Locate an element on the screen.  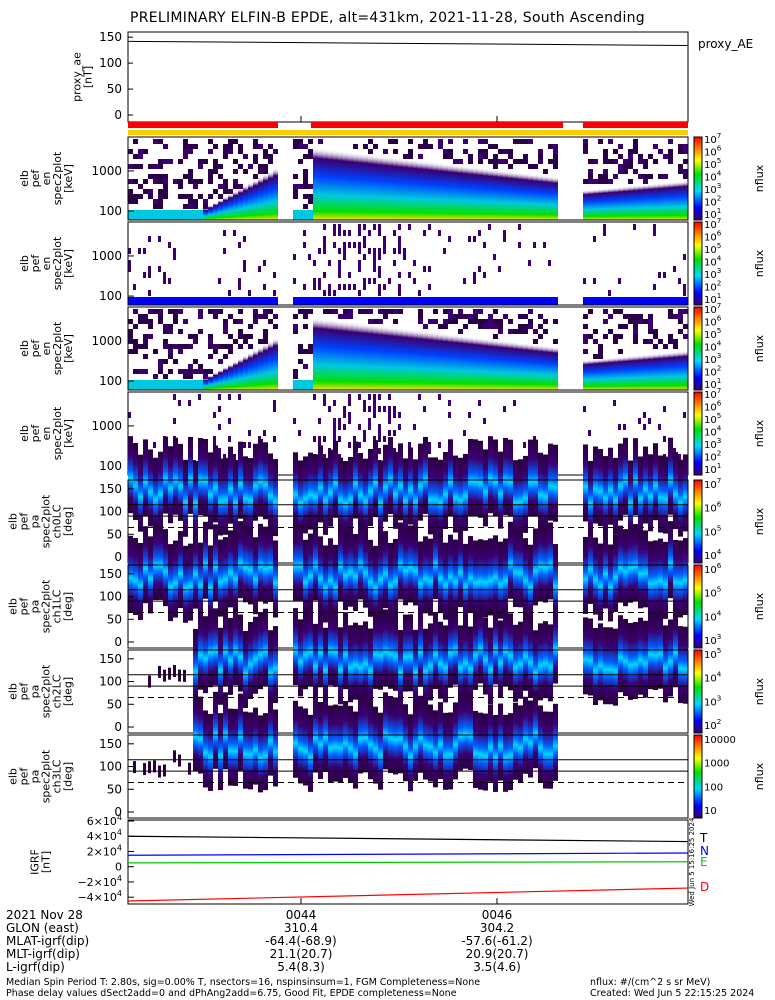
pa-ytick-label: 0 is located at coordinates (118, 727).